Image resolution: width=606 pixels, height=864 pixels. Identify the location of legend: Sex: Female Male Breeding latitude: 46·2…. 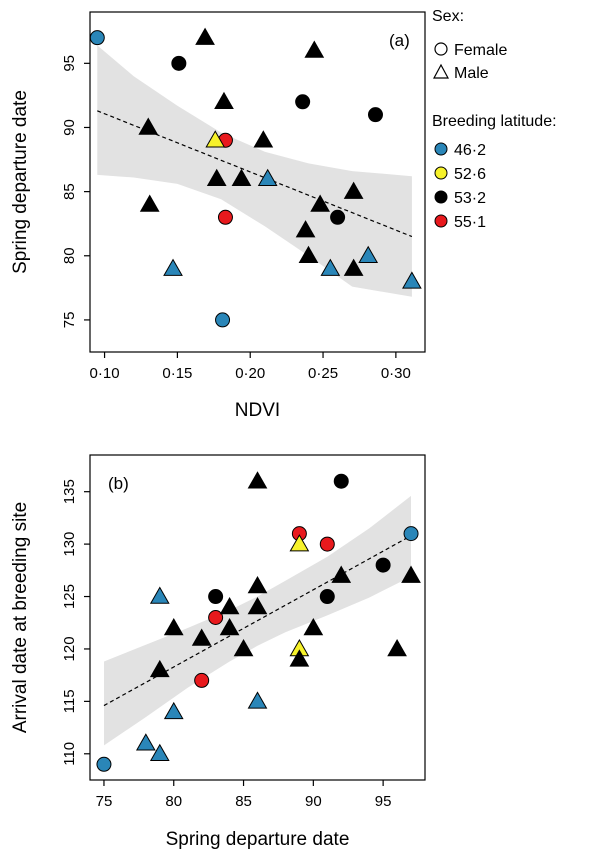
(494, 119).